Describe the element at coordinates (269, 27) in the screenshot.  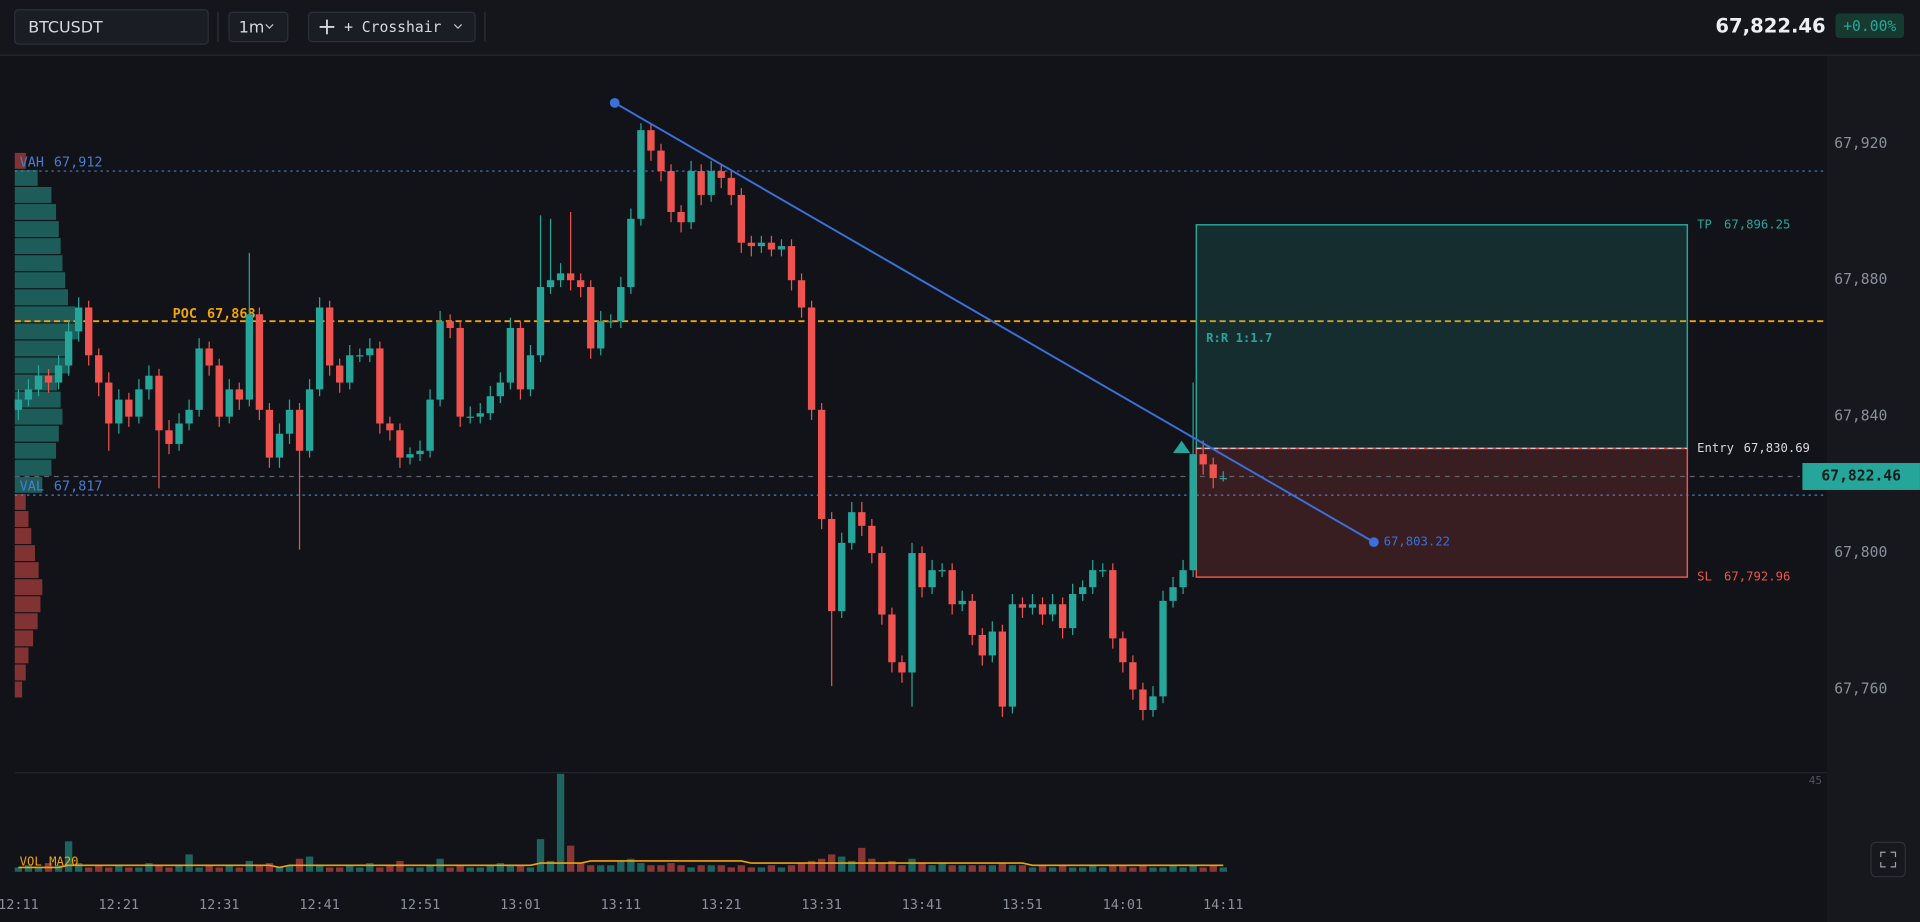
I see `chevron` at that location.